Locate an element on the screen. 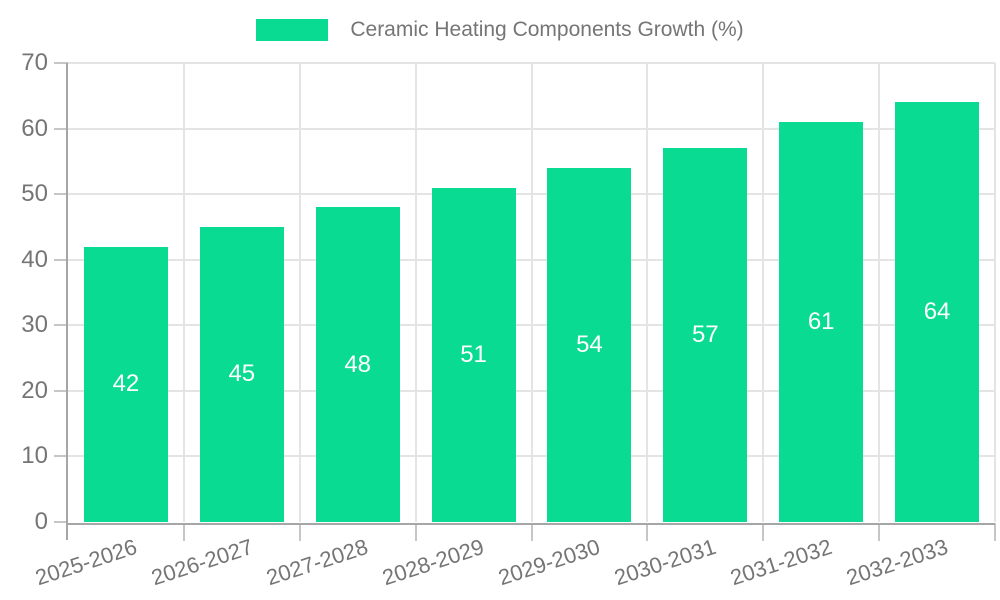 The height and width of the screenshot is (600, 1000). bar-value-label: 64 is located at coordinates (937, 312).